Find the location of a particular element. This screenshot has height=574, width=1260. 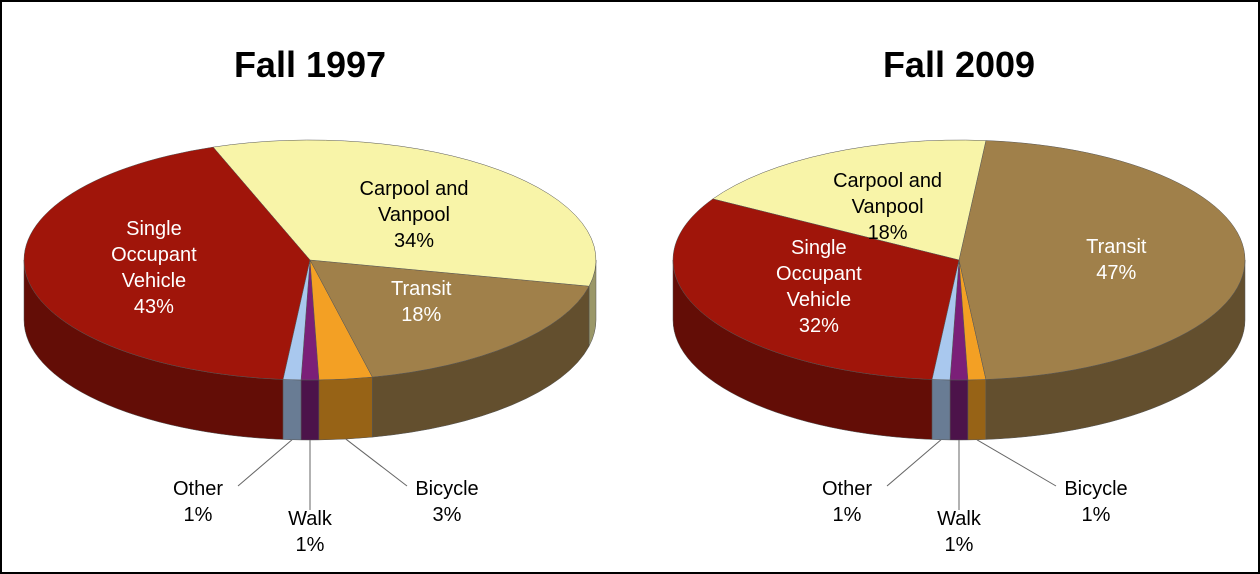

value-label: 43% is located at coordinates (153, 306).